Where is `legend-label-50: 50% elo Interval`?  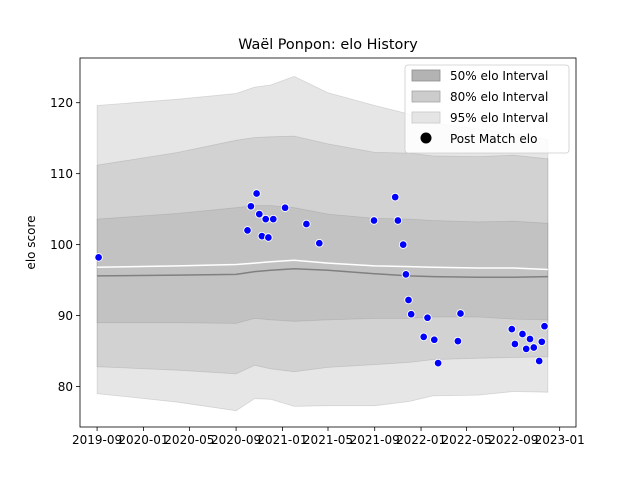 legend-label-50: 50% elo Interval is located at coordinates (499, 76).